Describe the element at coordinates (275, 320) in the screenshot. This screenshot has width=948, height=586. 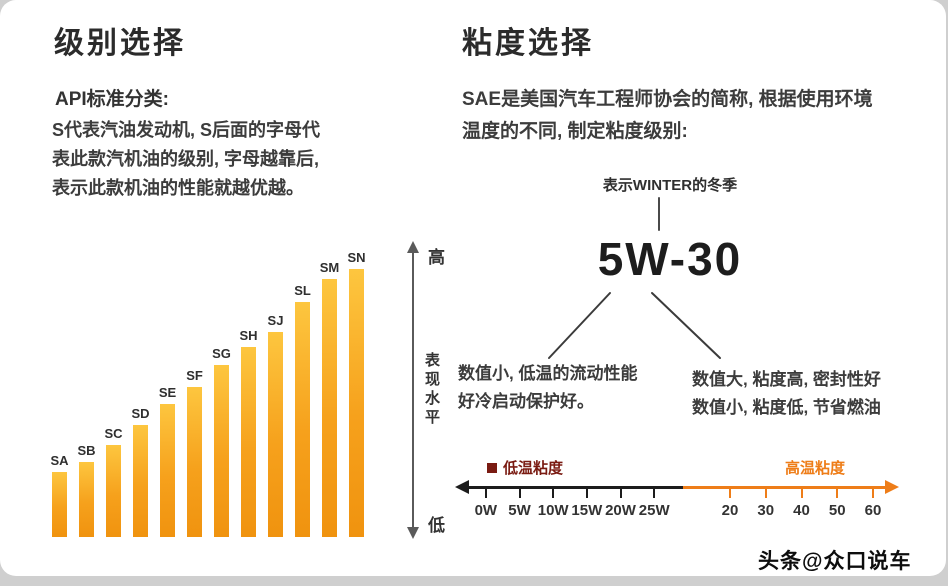
I see `bar-label: SJ` at that location.